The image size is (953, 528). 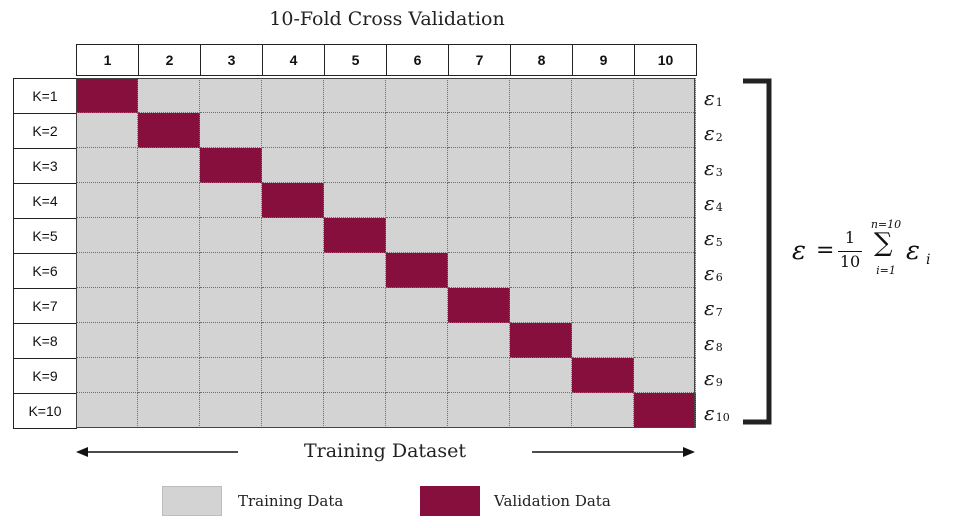 What do you see at coordinates (850, 251) in the screenshot?
I see `fraction-bar` at bounding box center [850, 251].